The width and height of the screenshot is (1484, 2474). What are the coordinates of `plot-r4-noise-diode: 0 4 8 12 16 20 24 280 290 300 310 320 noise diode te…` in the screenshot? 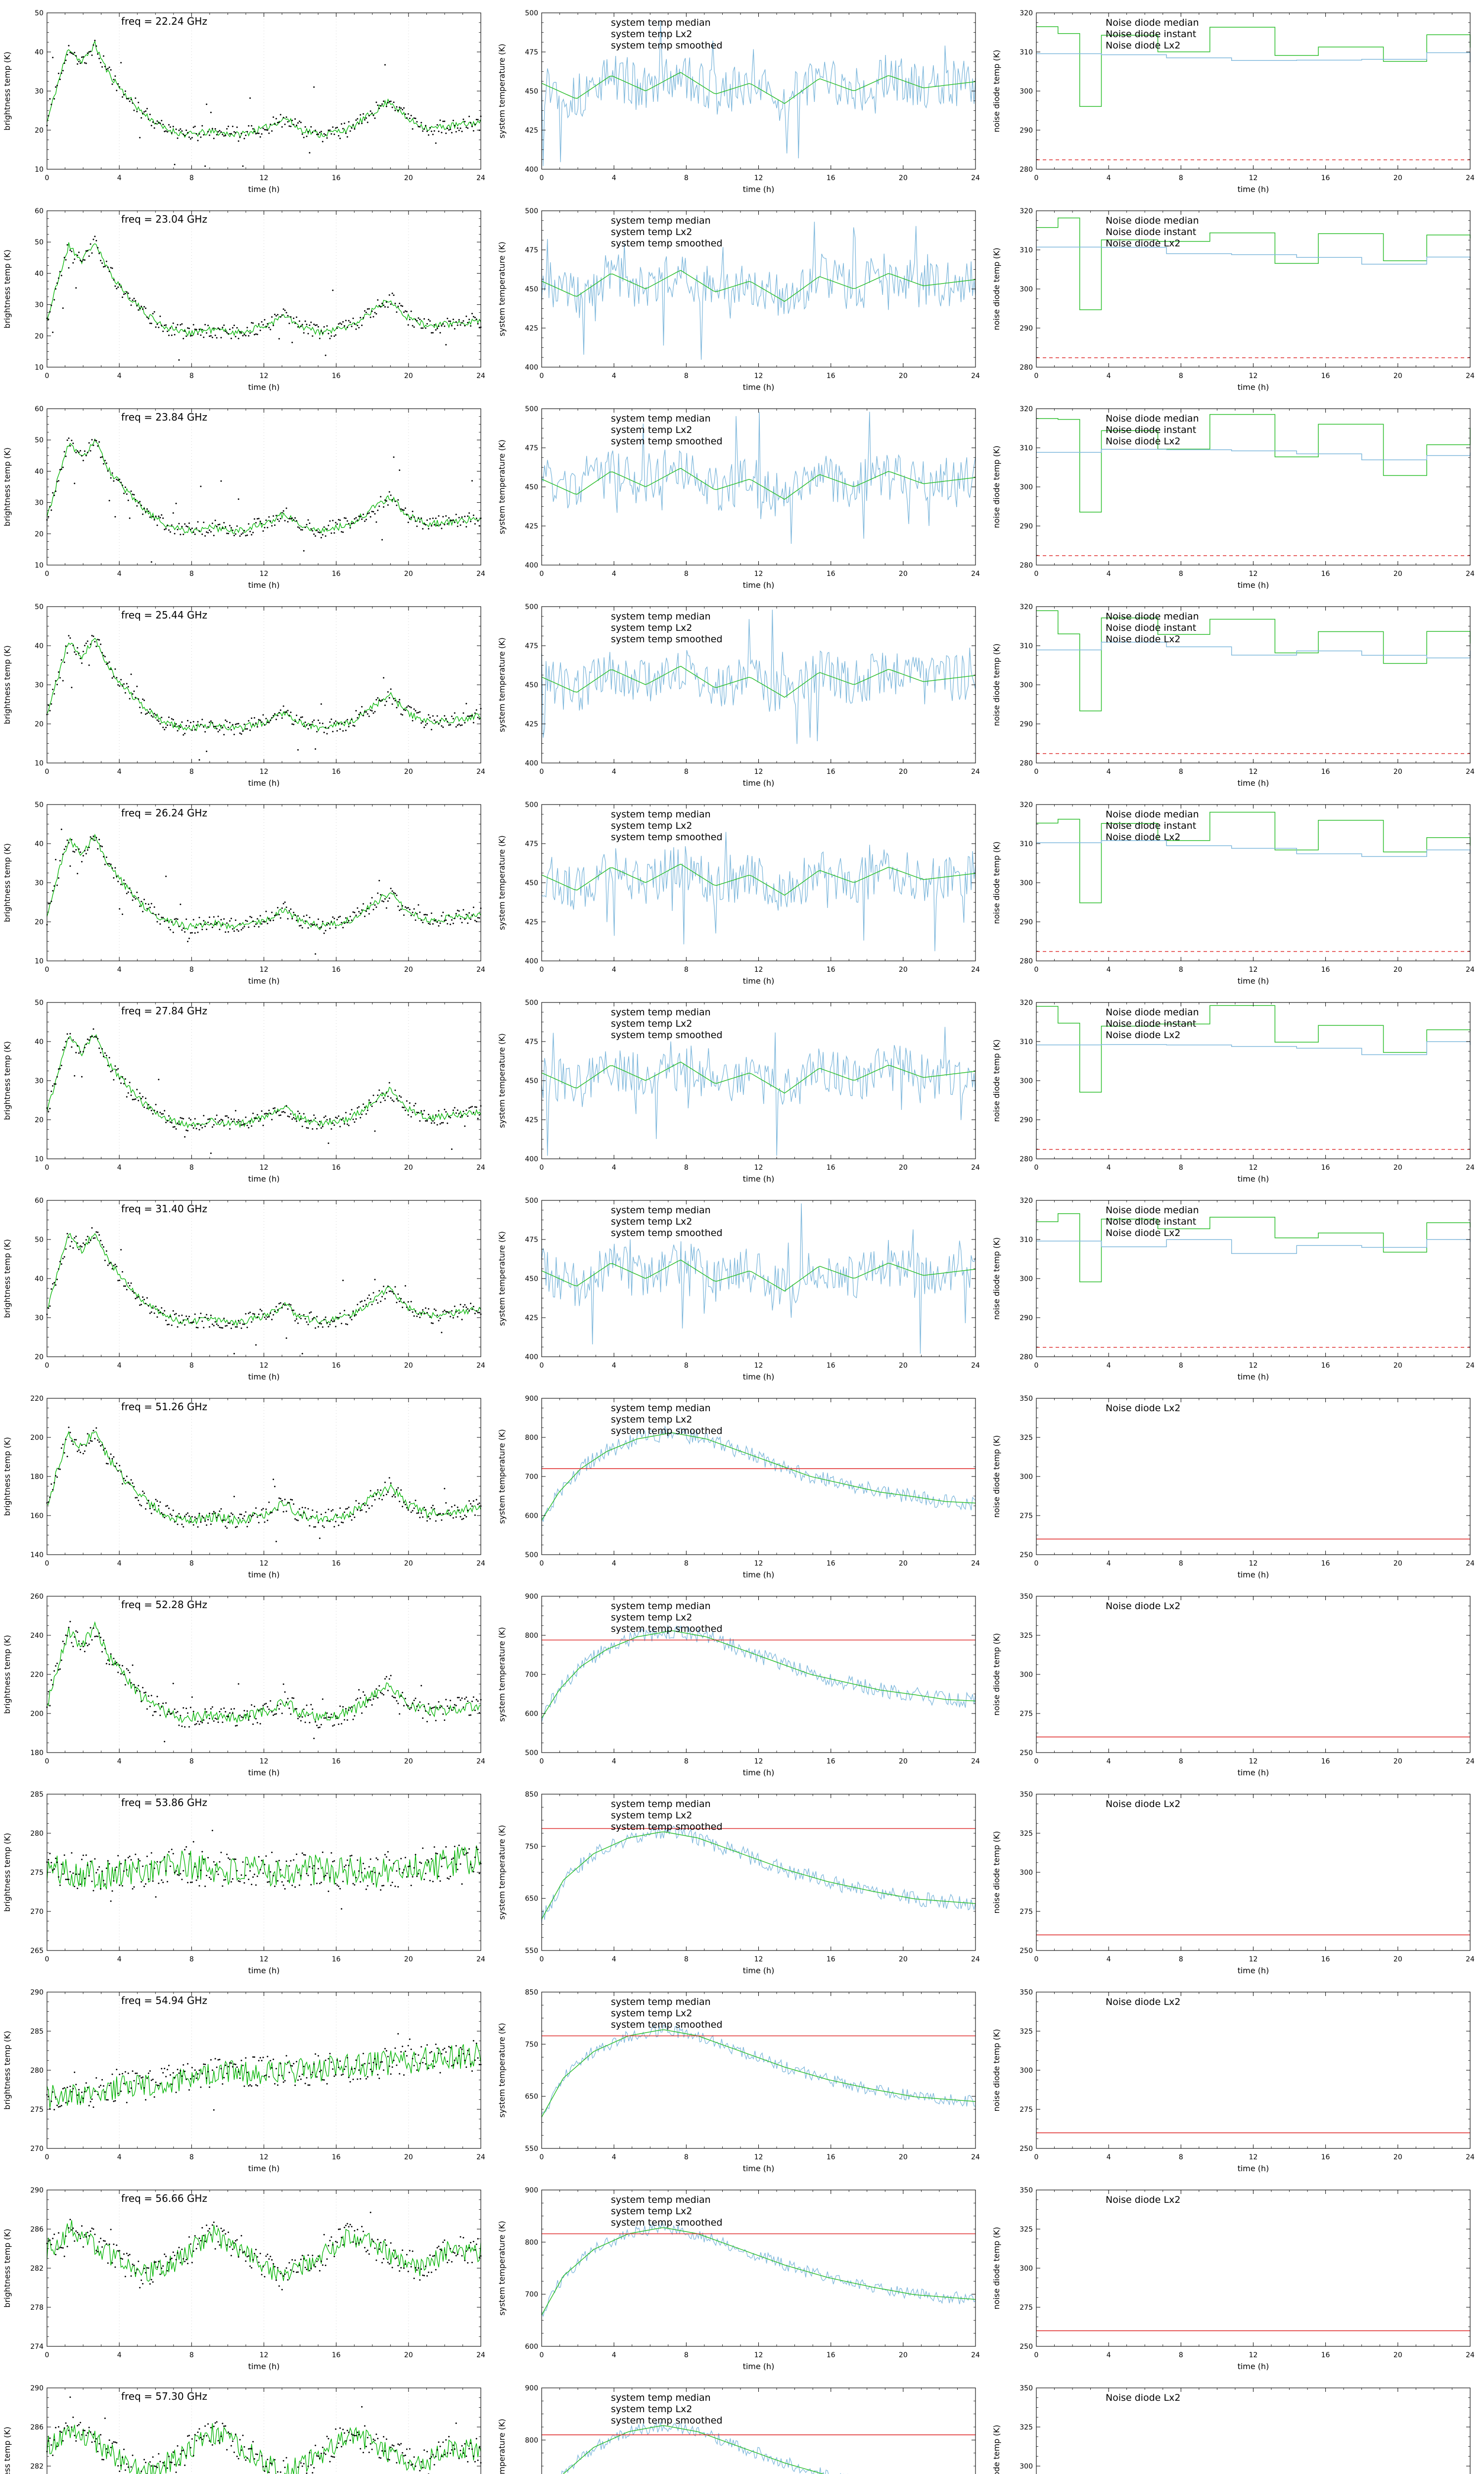 It's located at (1233, 696).